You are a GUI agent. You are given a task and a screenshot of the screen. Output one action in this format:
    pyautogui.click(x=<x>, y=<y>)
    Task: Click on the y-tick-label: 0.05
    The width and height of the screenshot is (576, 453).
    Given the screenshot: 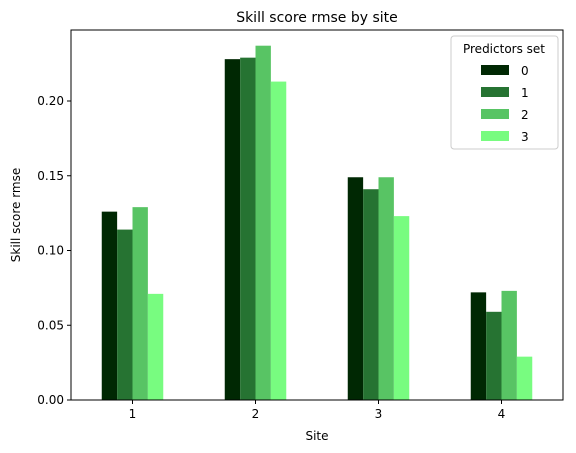 What is the action you would take?
    pyautogui.click(x=50, y=325)
    